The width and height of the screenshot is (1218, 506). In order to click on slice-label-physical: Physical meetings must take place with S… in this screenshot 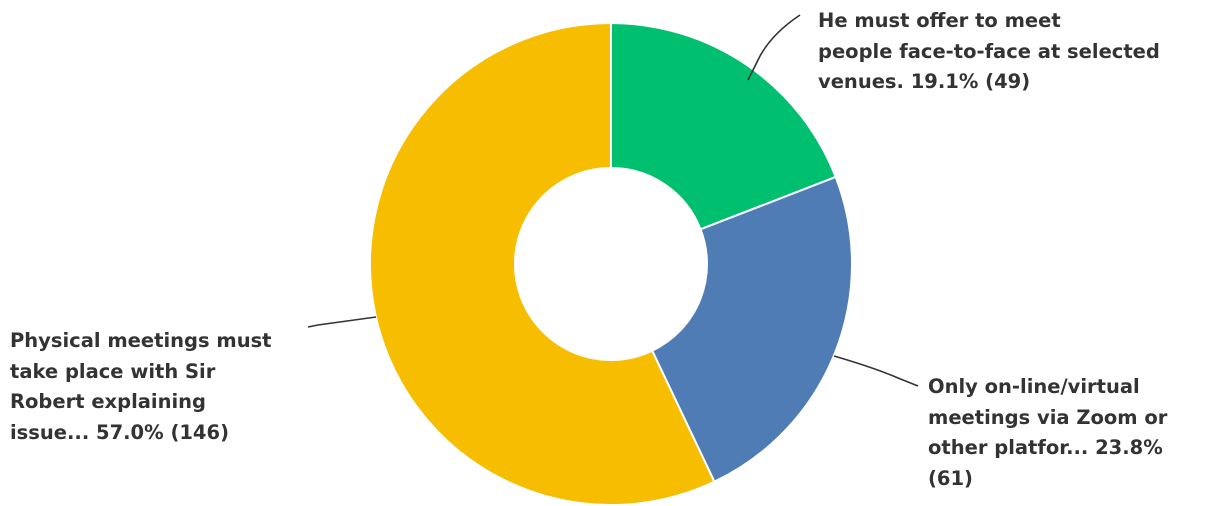, I will do `click(141, 386)`.